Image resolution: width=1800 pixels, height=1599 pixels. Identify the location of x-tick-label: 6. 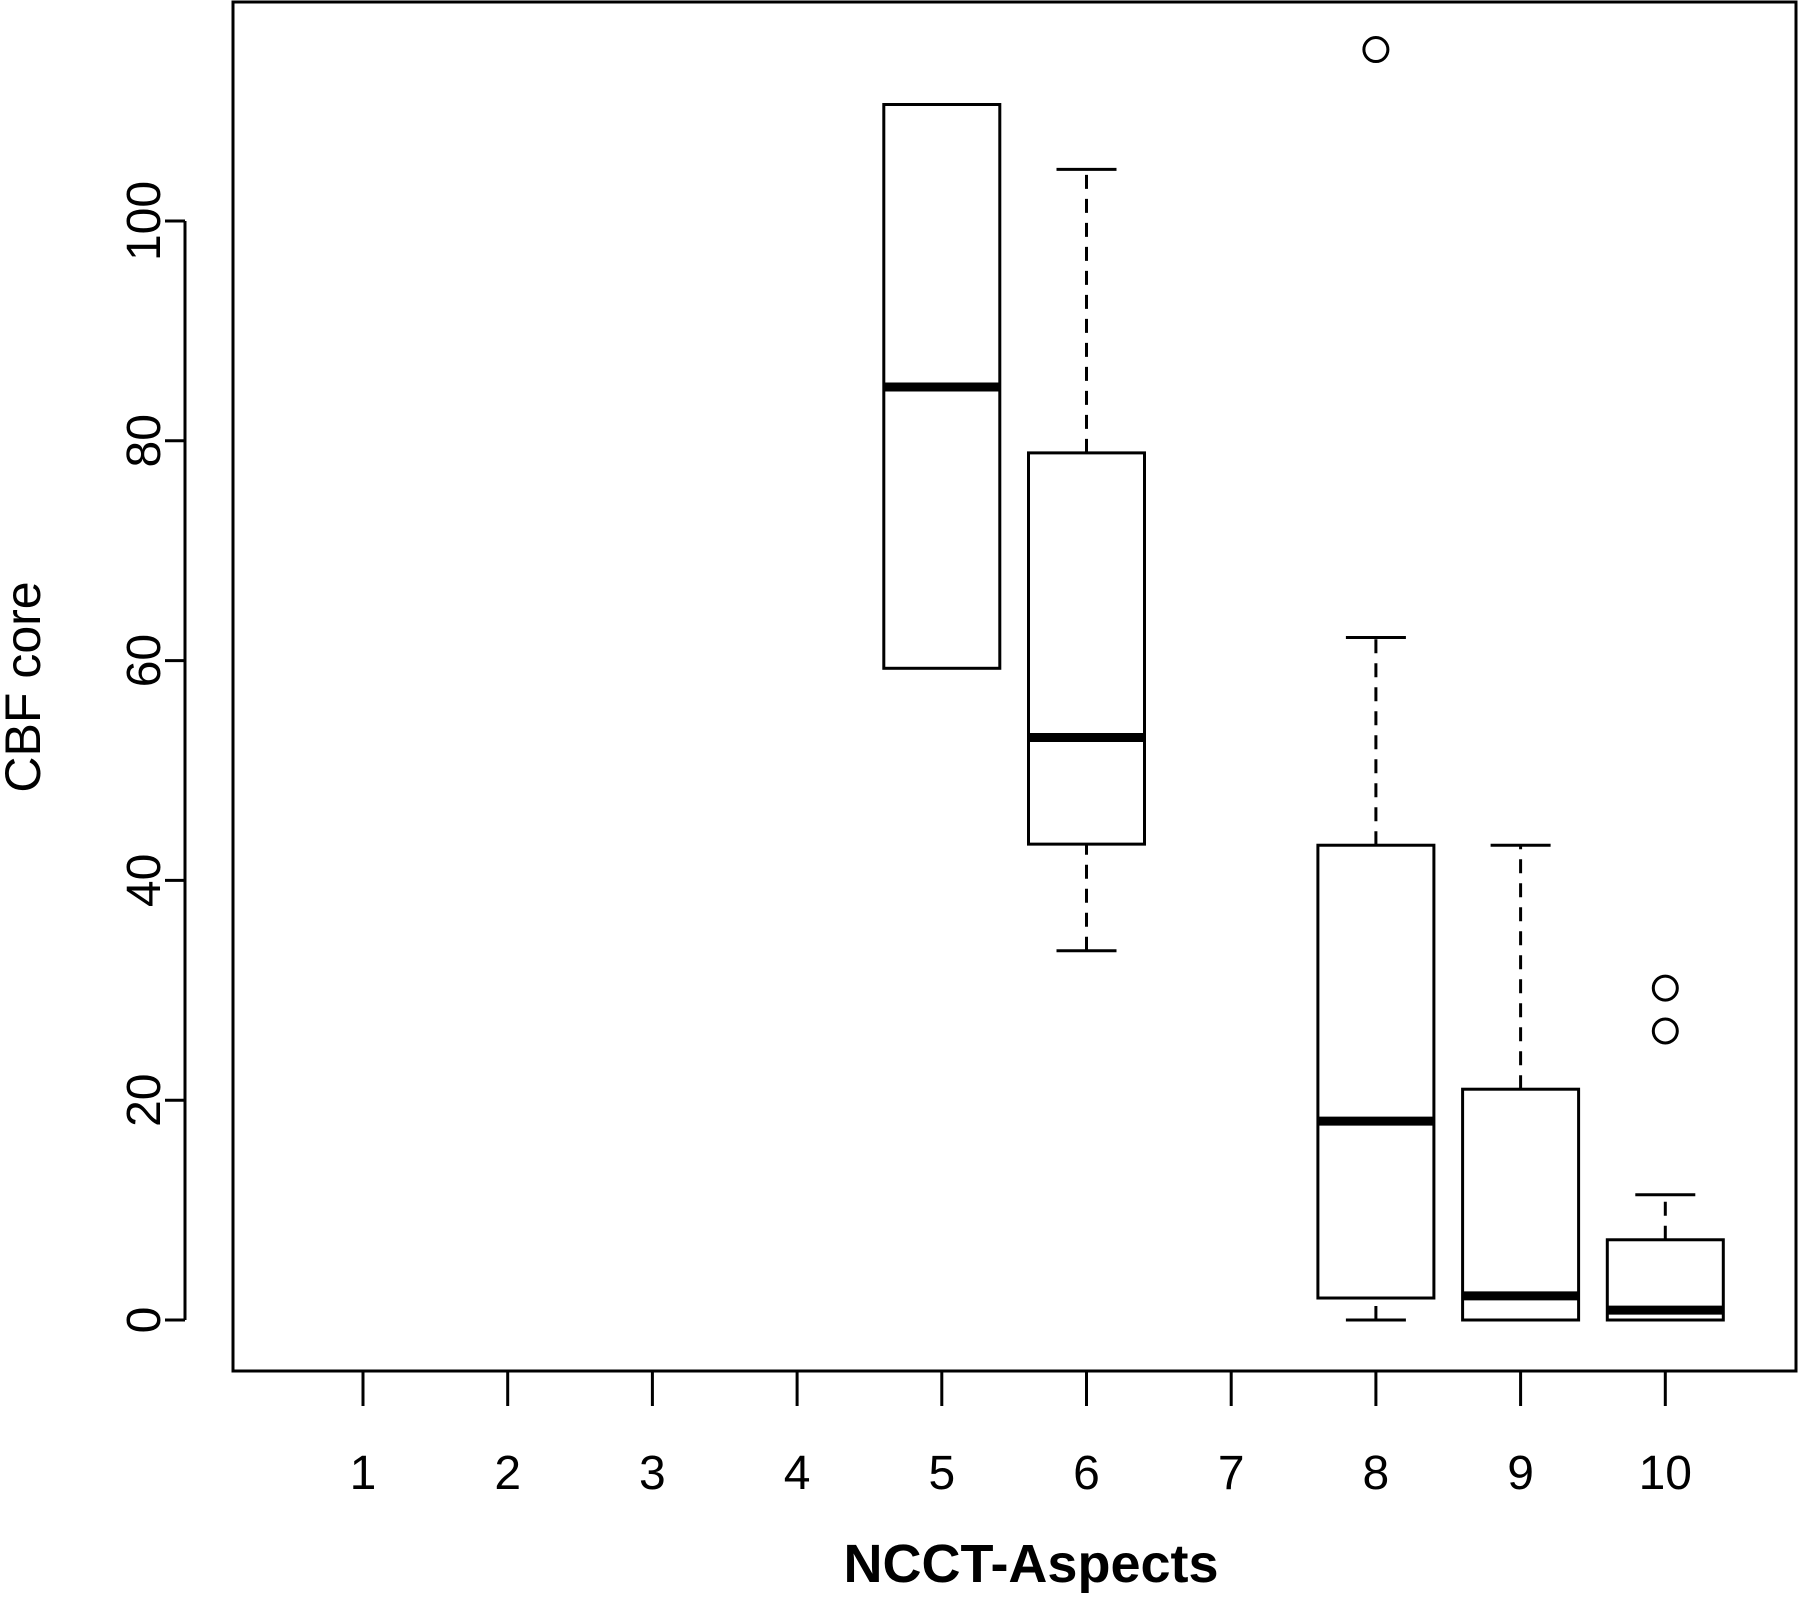
(1086, 1473).